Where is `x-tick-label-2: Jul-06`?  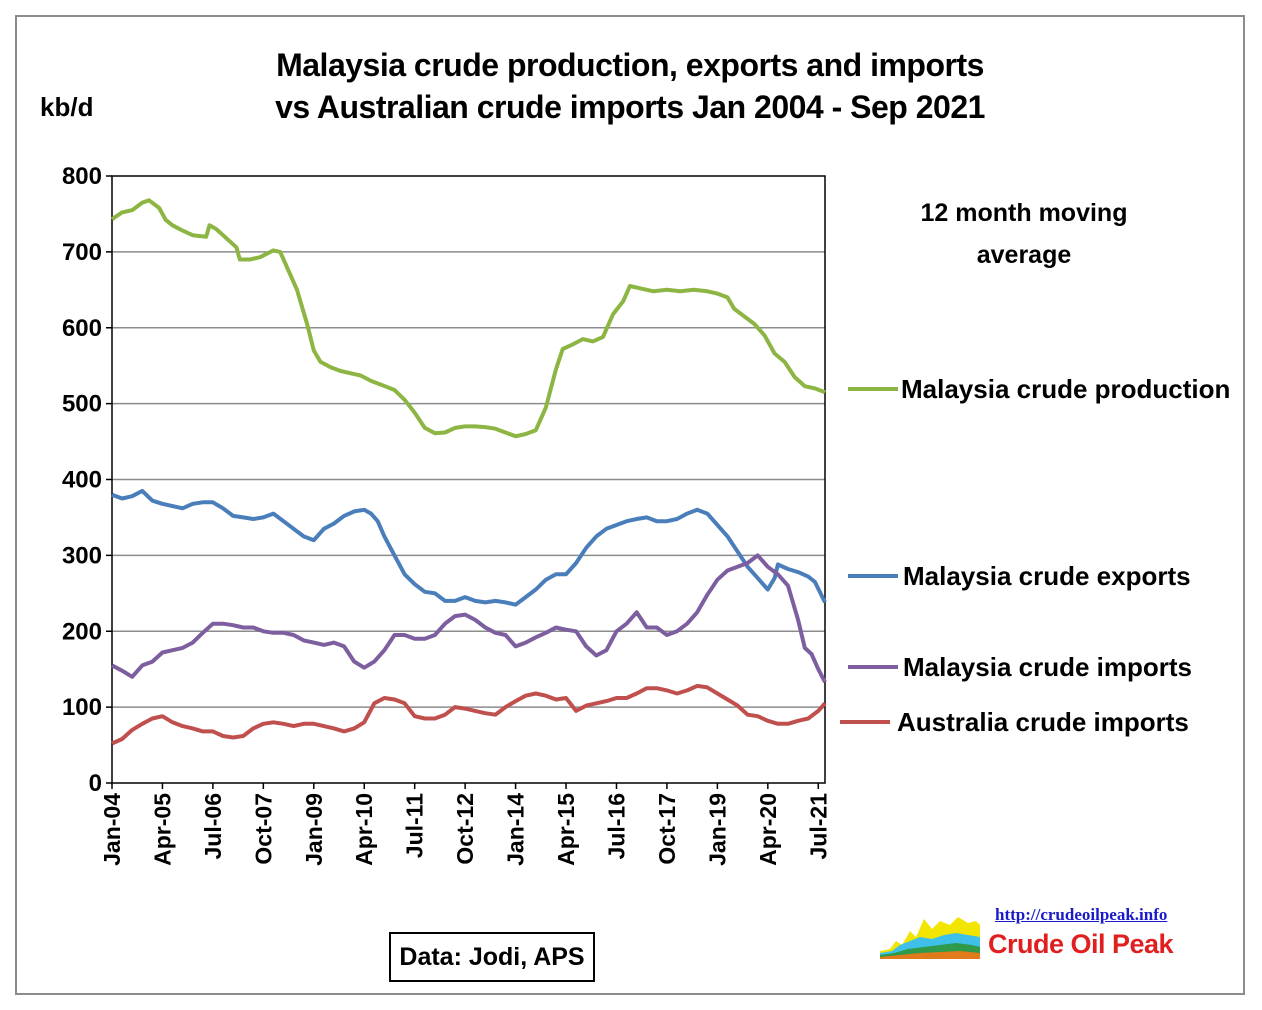 x-tick-label-2: Jul-06 is located at coordinates (213, 826).